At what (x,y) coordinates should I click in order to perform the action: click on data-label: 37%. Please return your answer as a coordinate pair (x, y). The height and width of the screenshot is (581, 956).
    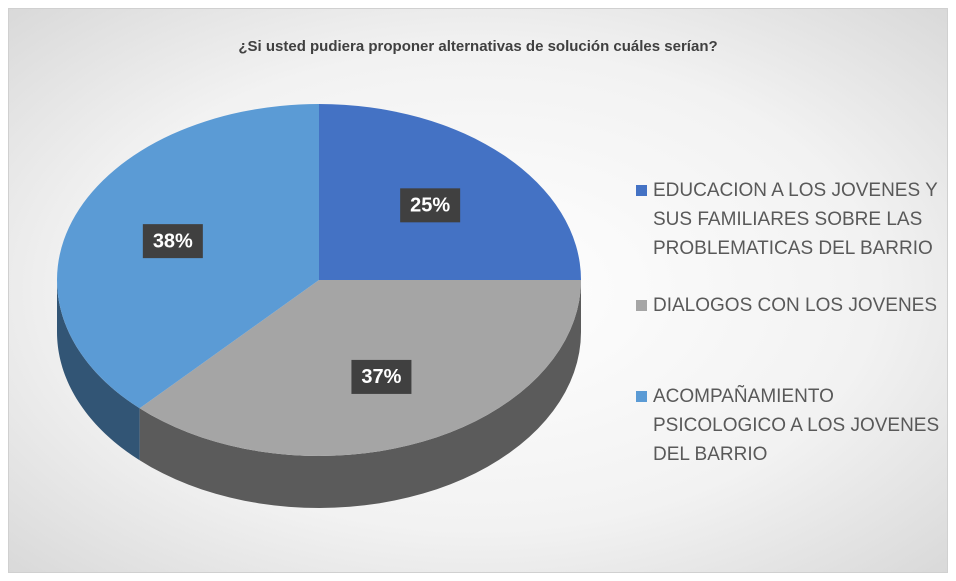
    Looking at the image, I should click on (381, 377).